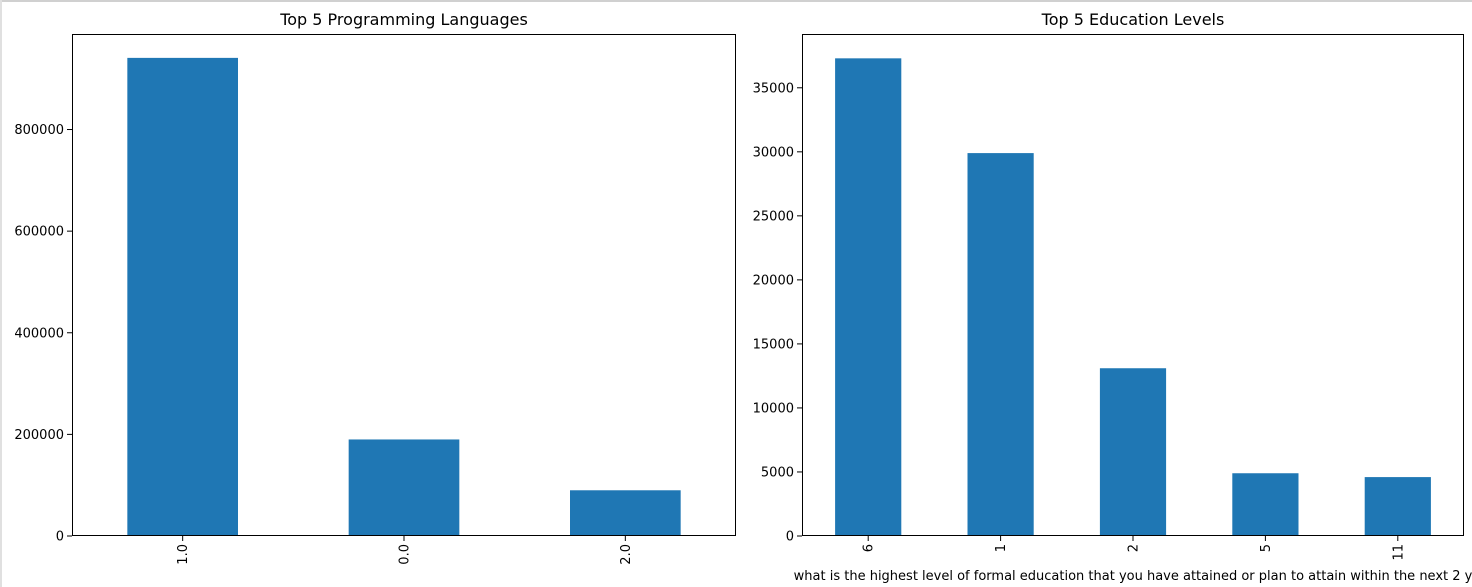 This screenshot has width=1472, height=587. I want to click on education-levels-ytick-label: 5000, so click(777, 472).